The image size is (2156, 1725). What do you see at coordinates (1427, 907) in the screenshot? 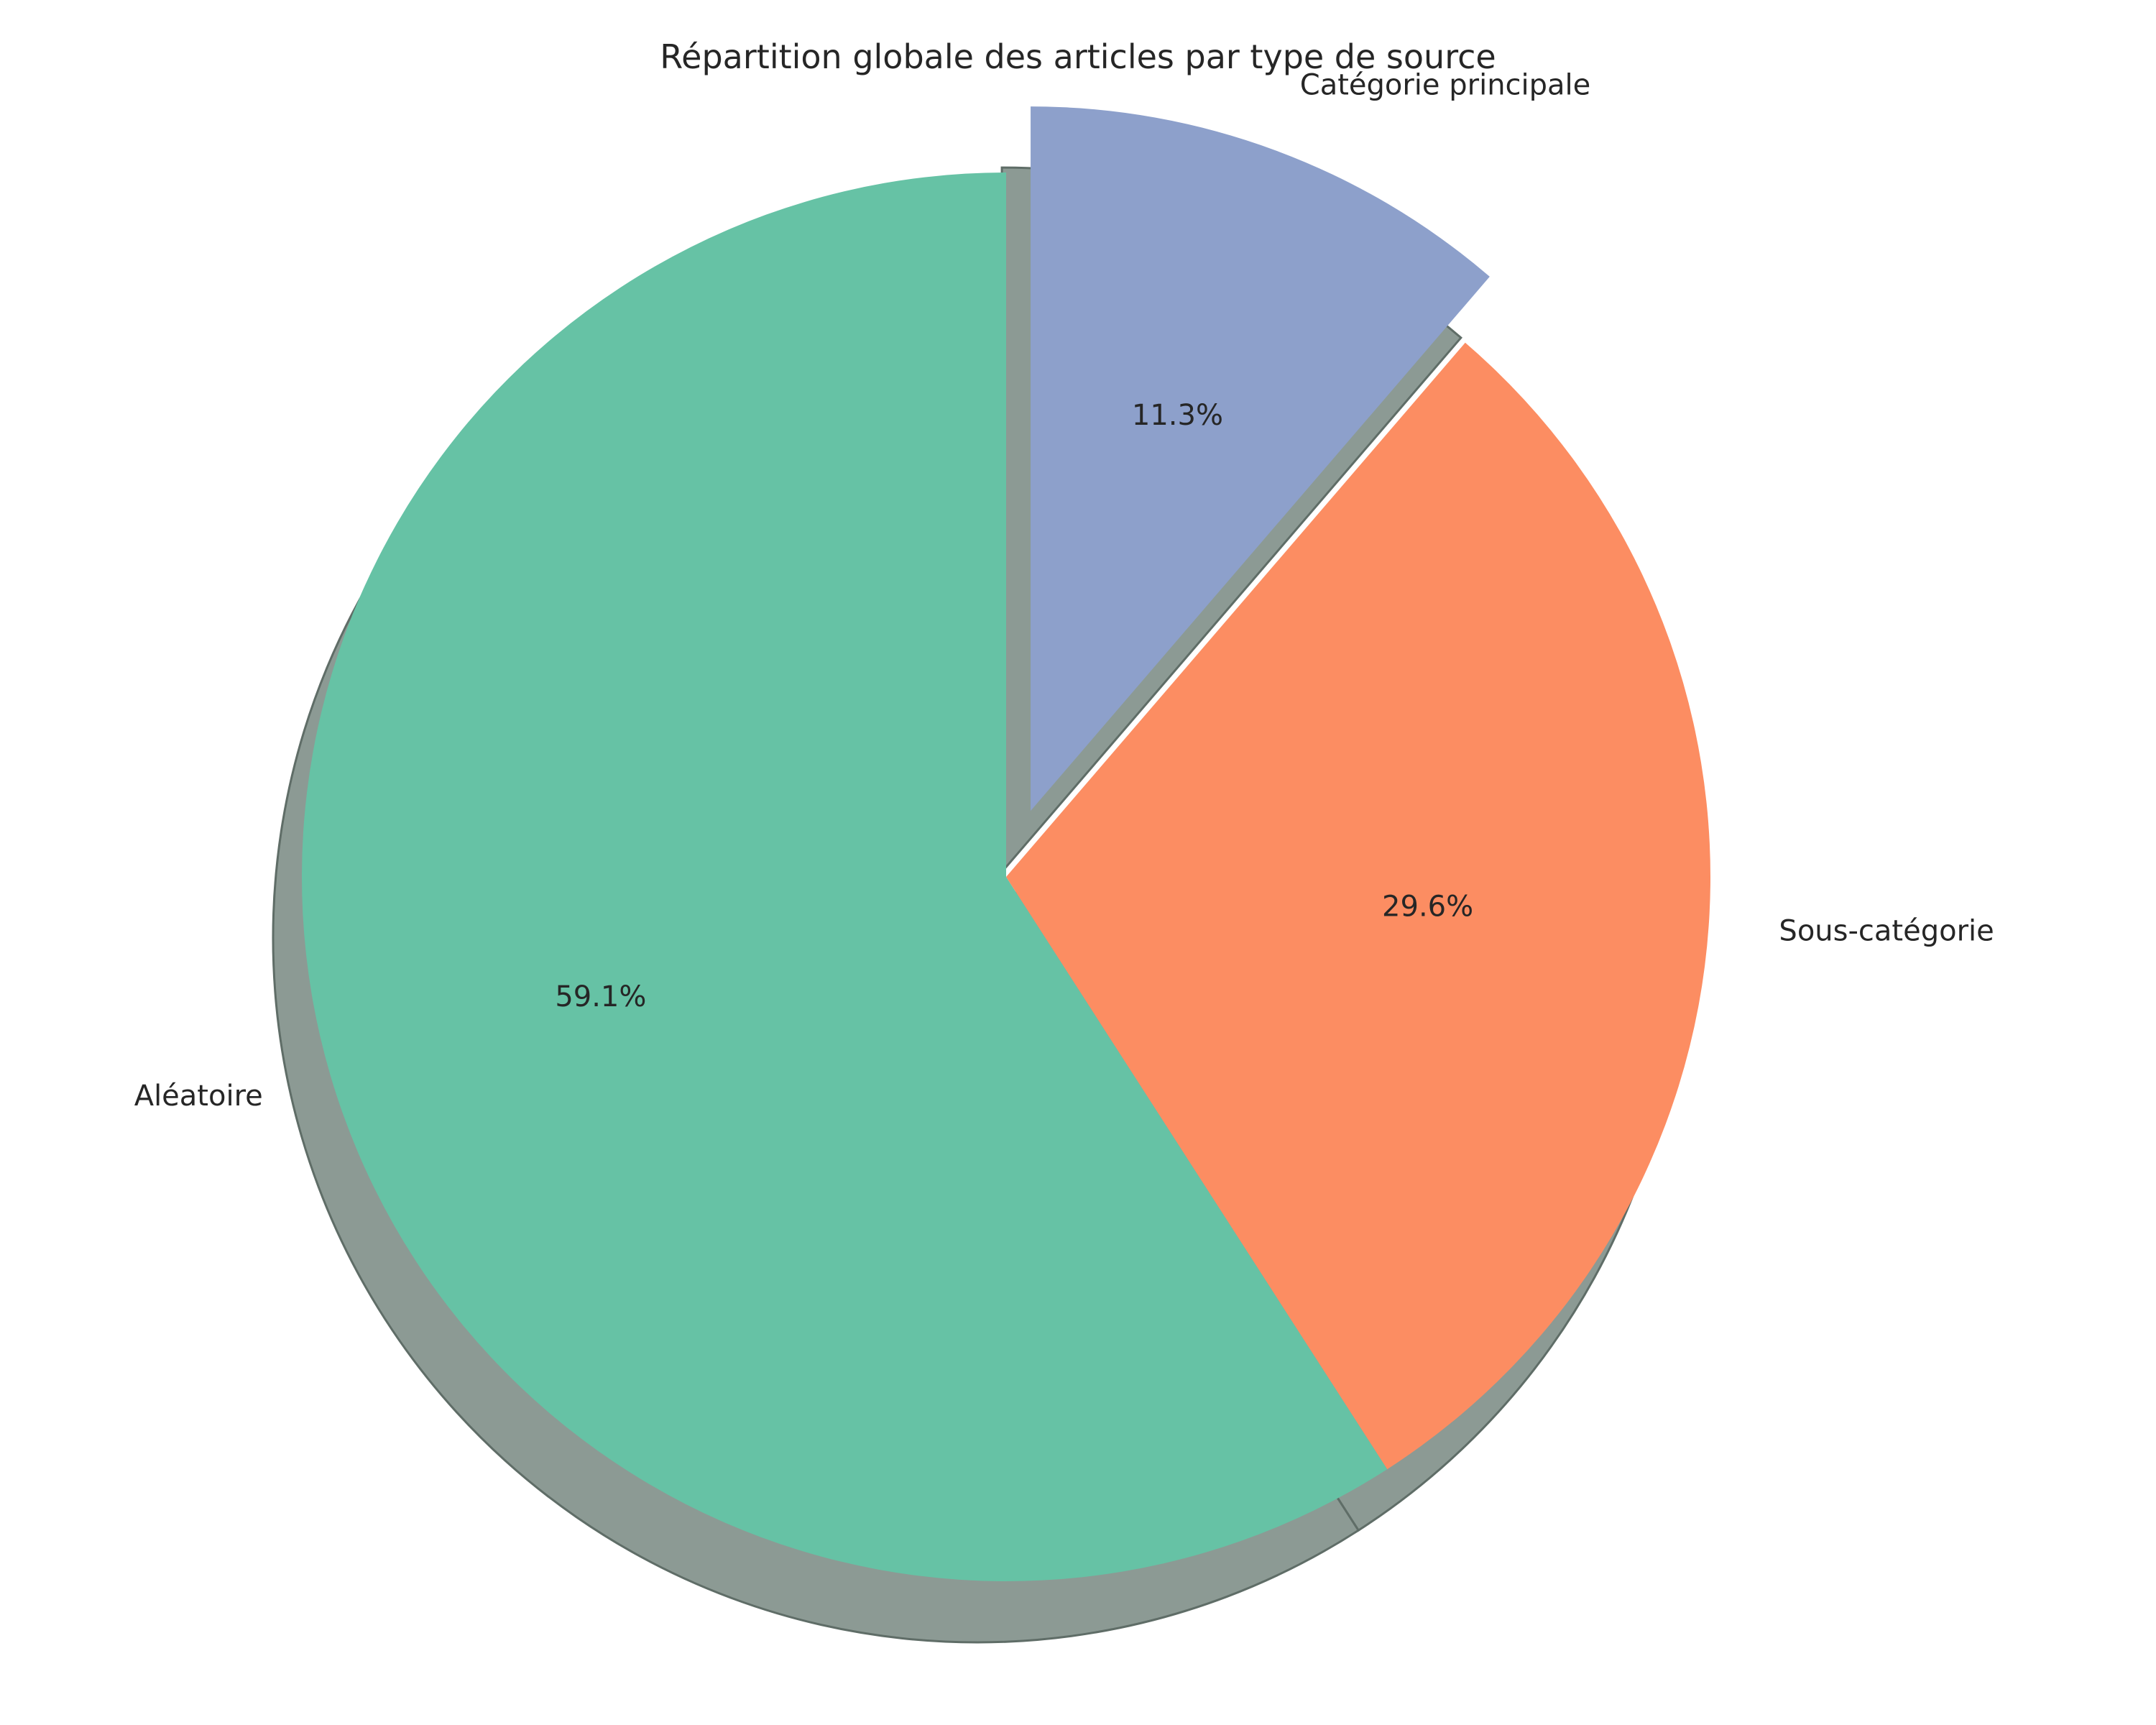
I see `pct-label-sous-categorie: 29.6%` at bounding box center [1427, 907].